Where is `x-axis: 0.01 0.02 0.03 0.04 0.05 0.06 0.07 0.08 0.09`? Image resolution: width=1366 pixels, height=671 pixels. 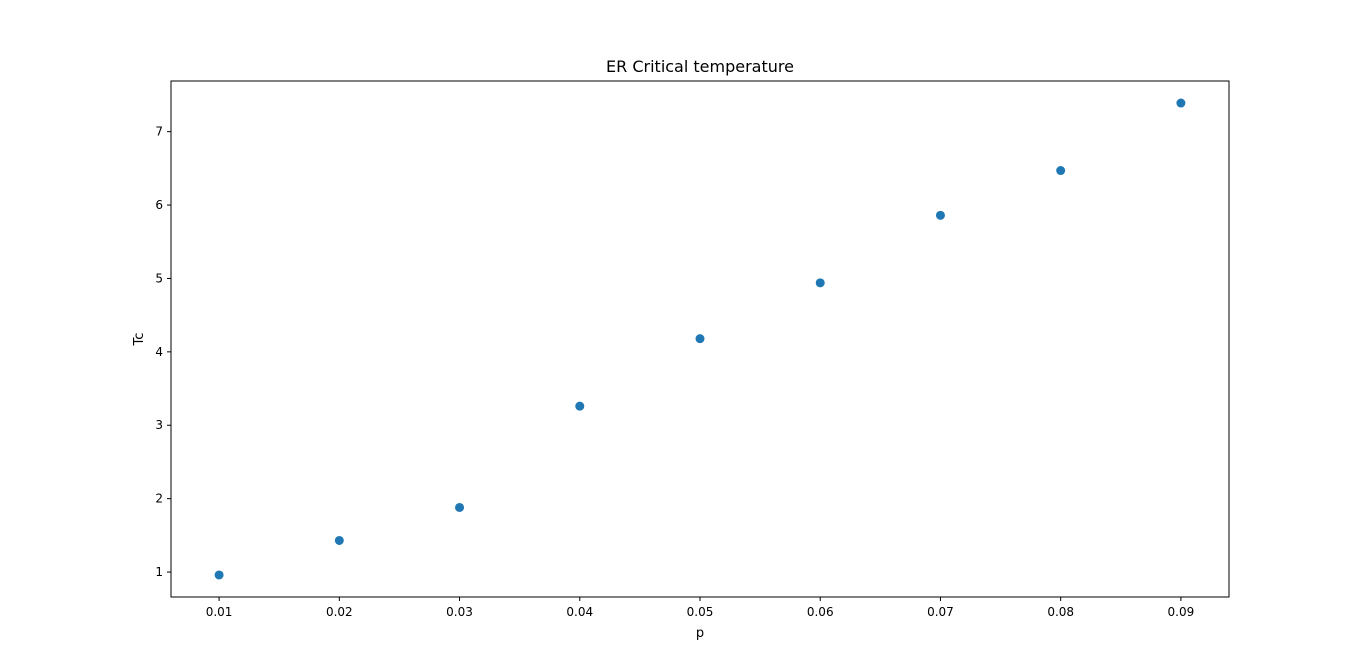
x-axis: 0.01 0.02 0.03 0.04 0.05 0.06 0.07 0.08 0.09 is located at coordinates (700, 608).